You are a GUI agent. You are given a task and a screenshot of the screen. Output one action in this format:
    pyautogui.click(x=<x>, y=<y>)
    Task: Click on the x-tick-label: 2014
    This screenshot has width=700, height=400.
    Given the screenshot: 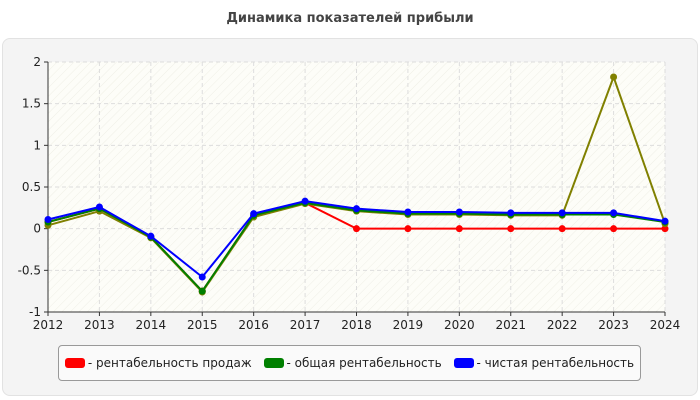 What is the action you would take?
    pyautogui.click(x=151, y=325)
    